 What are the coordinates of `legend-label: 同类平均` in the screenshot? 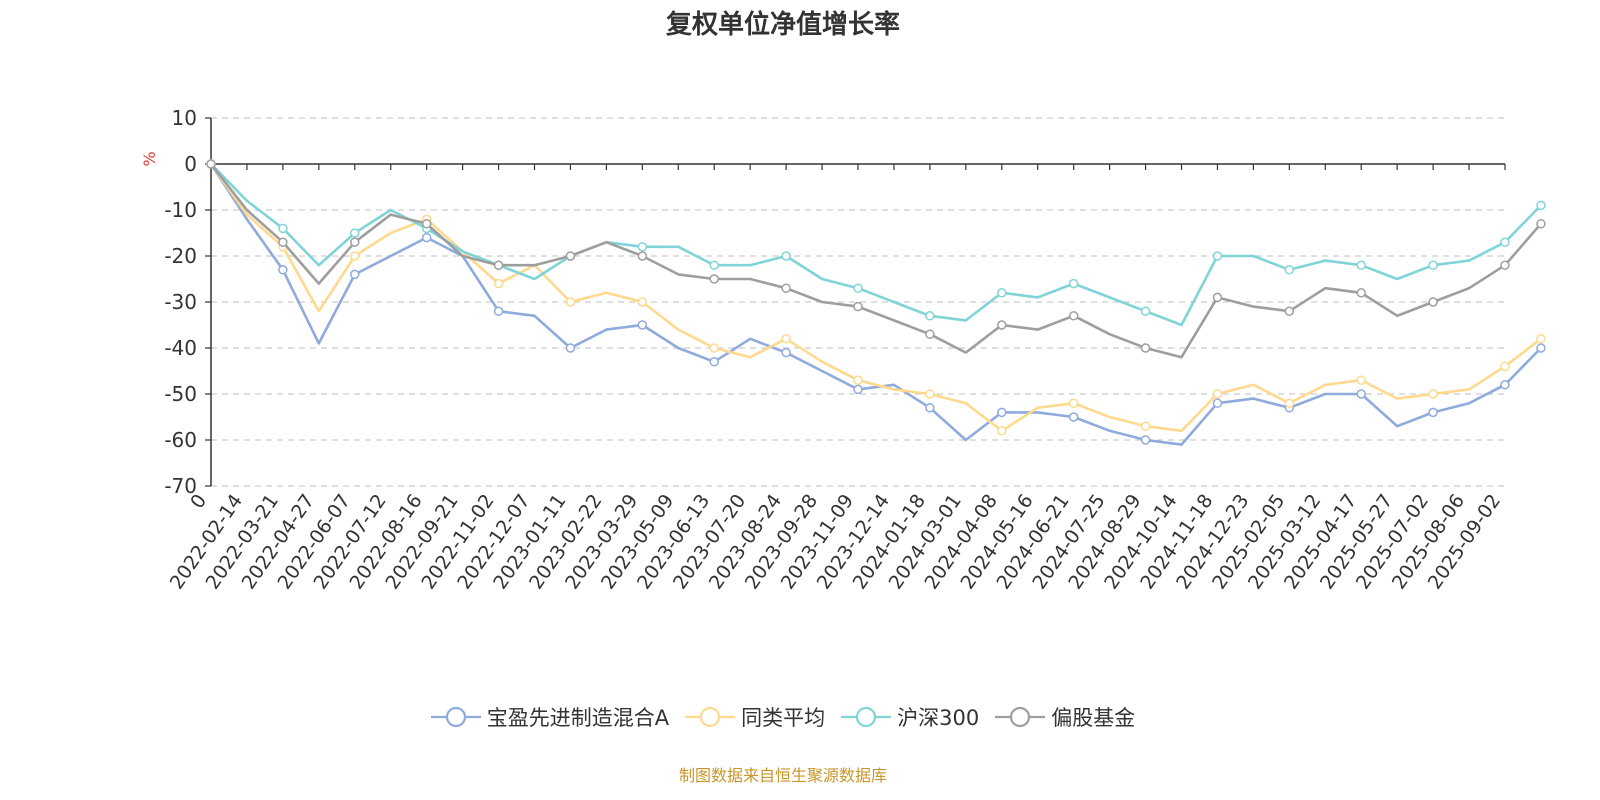 It's located at (783, 718).